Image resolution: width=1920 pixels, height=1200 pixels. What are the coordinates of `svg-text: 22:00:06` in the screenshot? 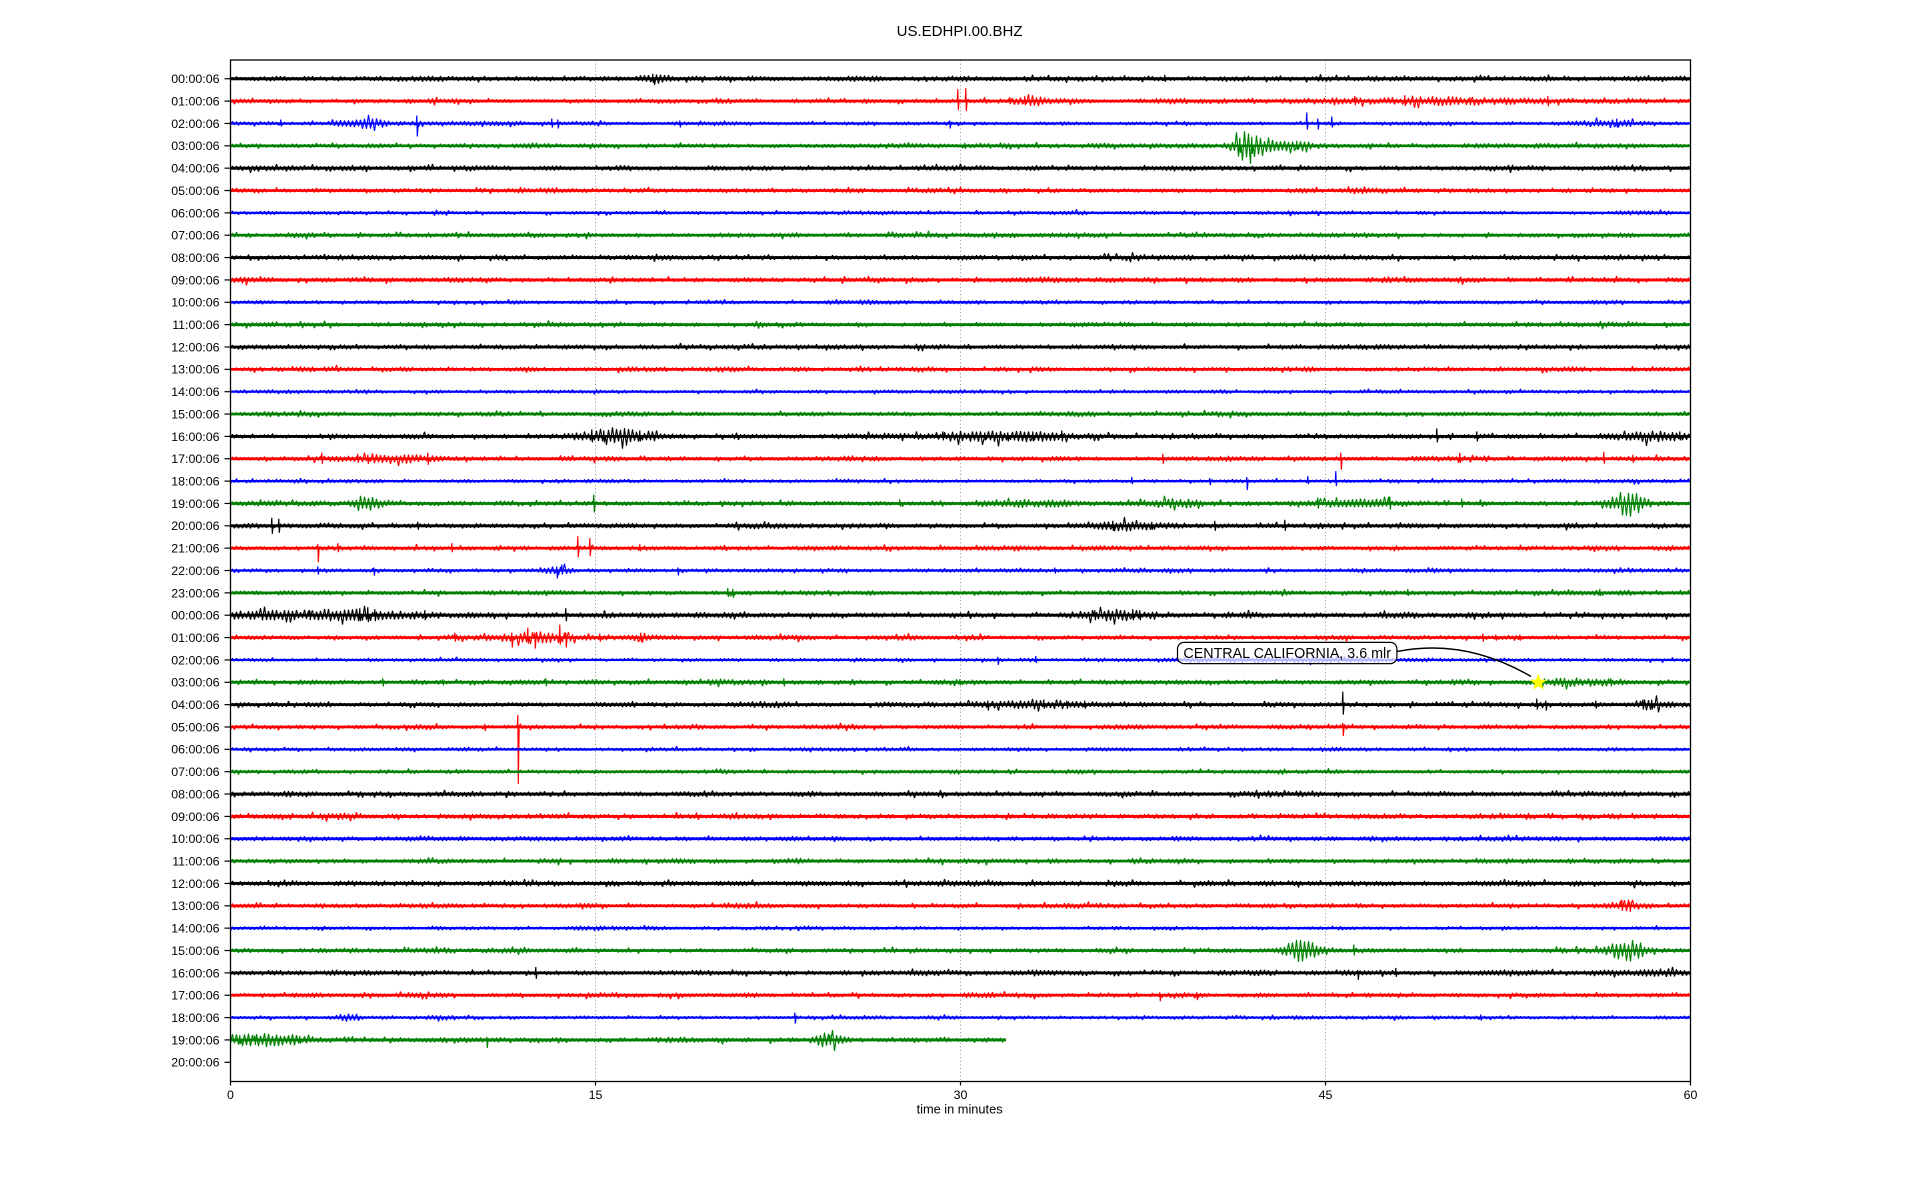 It's located at (195, 571).